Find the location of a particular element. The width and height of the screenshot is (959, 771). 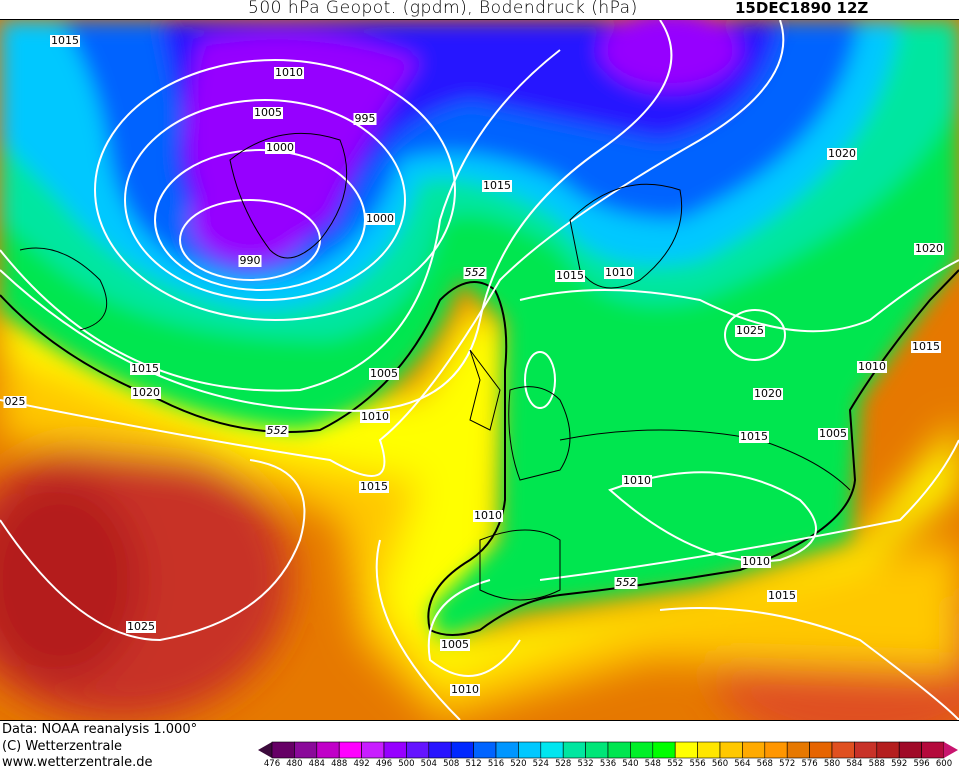

legend-tick-label: 496 is located at coordinates (384, 764).